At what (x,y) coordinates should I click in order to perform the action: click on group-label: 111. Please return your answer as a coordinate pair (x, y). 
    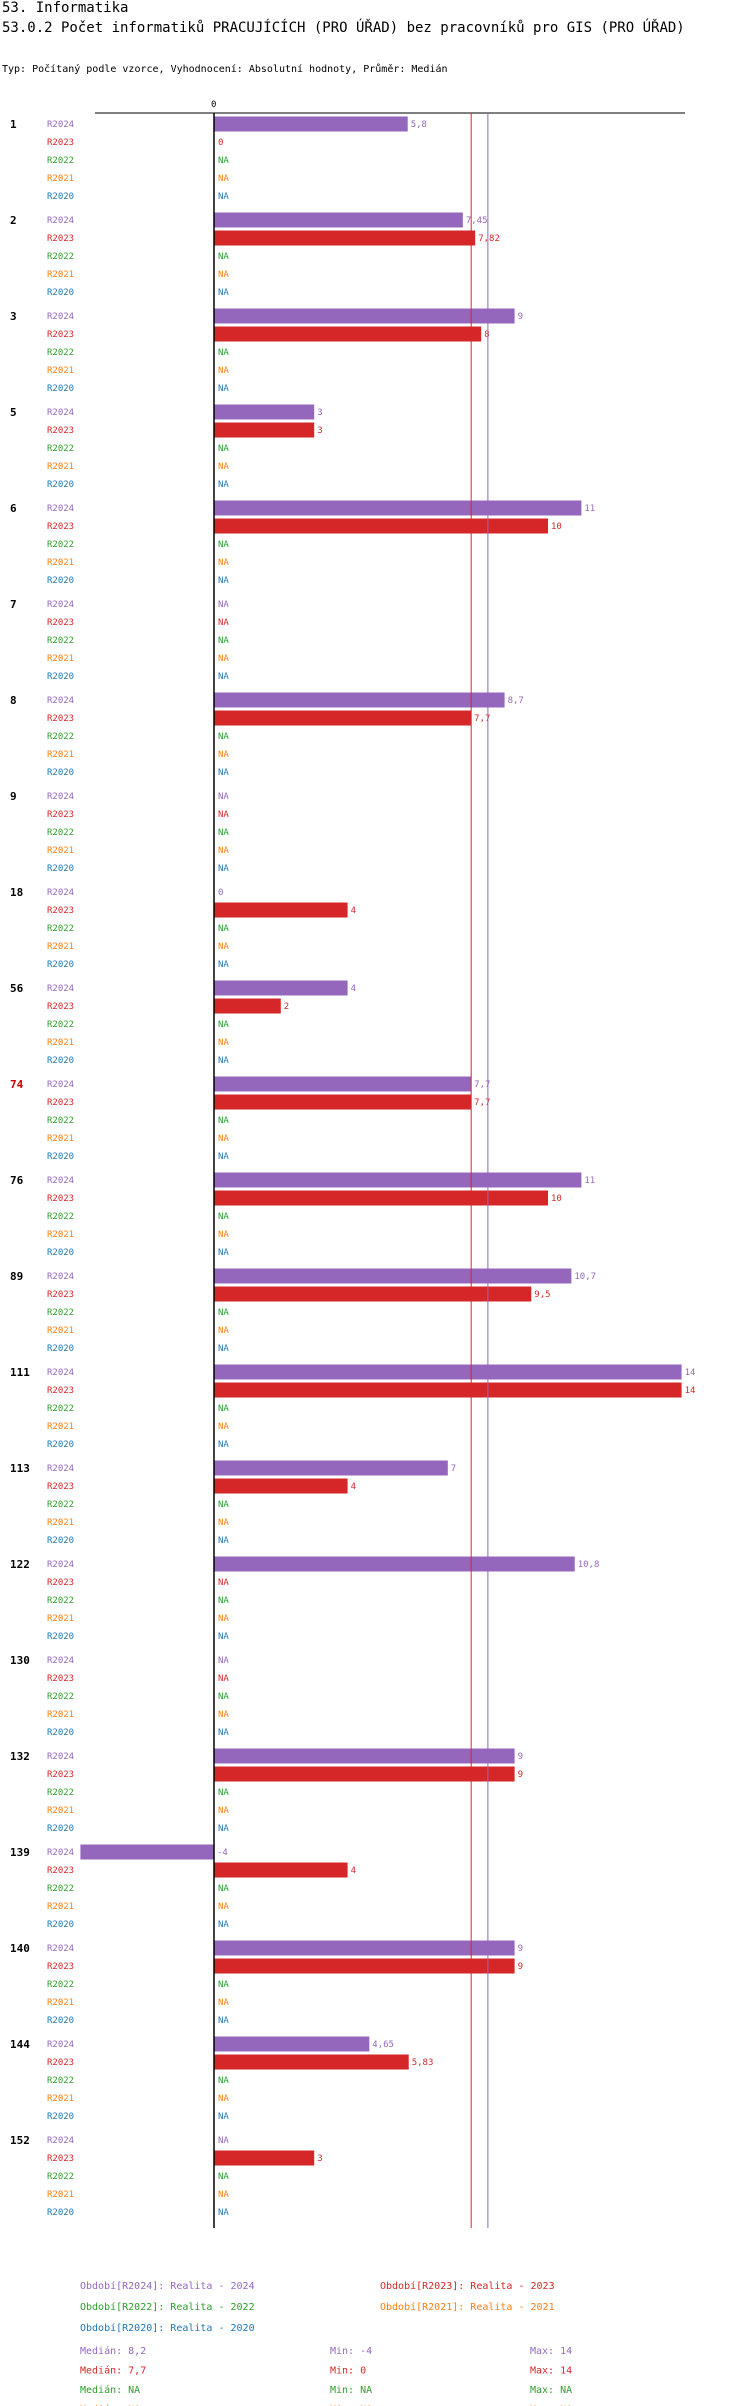
    Looking at the image, I should click on (20, 1372).